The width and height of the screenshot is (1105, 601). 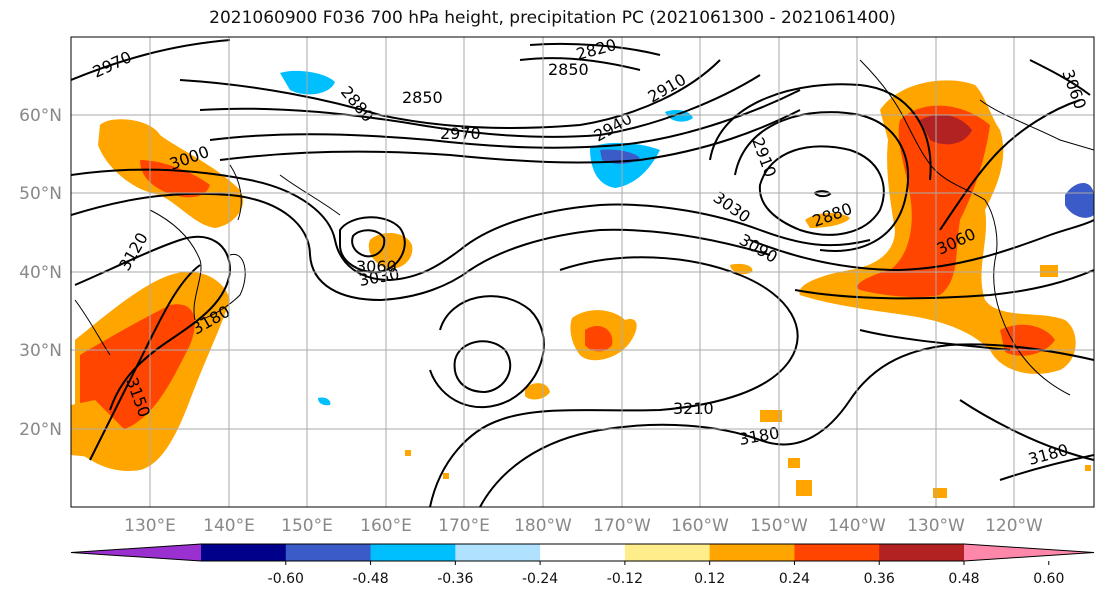 I want to click on colorbar-tick-label: -0.48, so click(x=370, y=579).